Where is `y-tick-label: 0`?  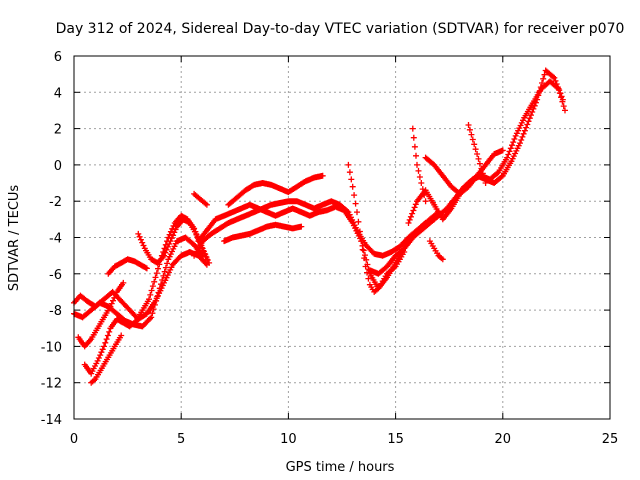
y-tick-label: 0 is located at coordinates (58, 166).